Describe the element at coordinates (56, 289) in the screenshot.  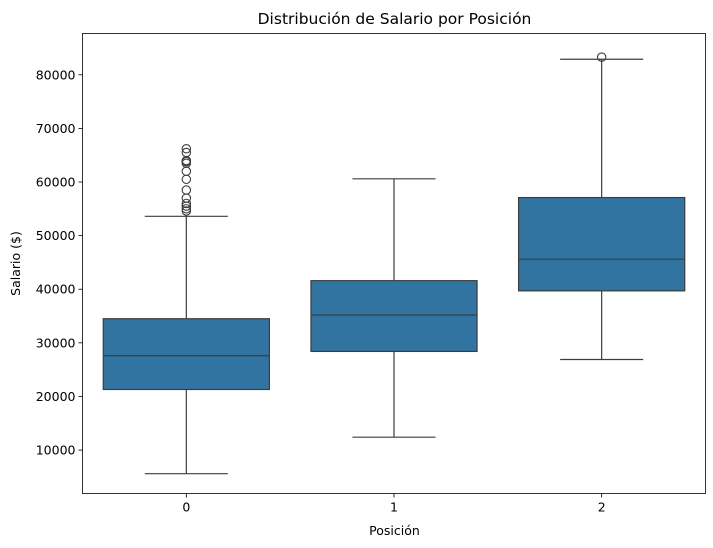
I see `y-tick-label: 40000` at that location.